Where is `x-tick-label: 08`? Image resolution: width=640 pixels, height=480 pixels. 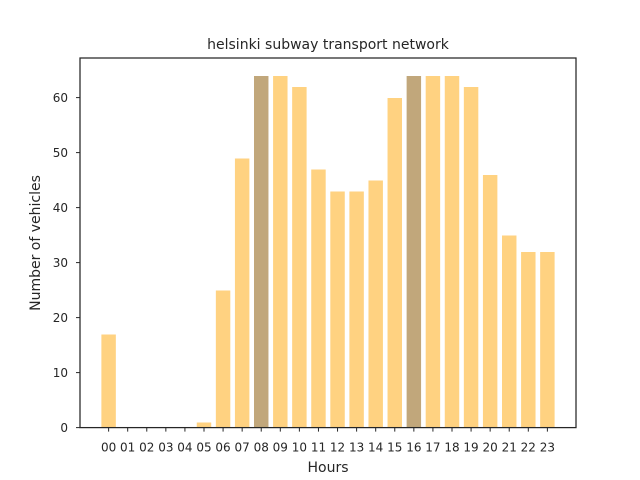 x-tick-label: 08 is located at coordinates (261, 448).